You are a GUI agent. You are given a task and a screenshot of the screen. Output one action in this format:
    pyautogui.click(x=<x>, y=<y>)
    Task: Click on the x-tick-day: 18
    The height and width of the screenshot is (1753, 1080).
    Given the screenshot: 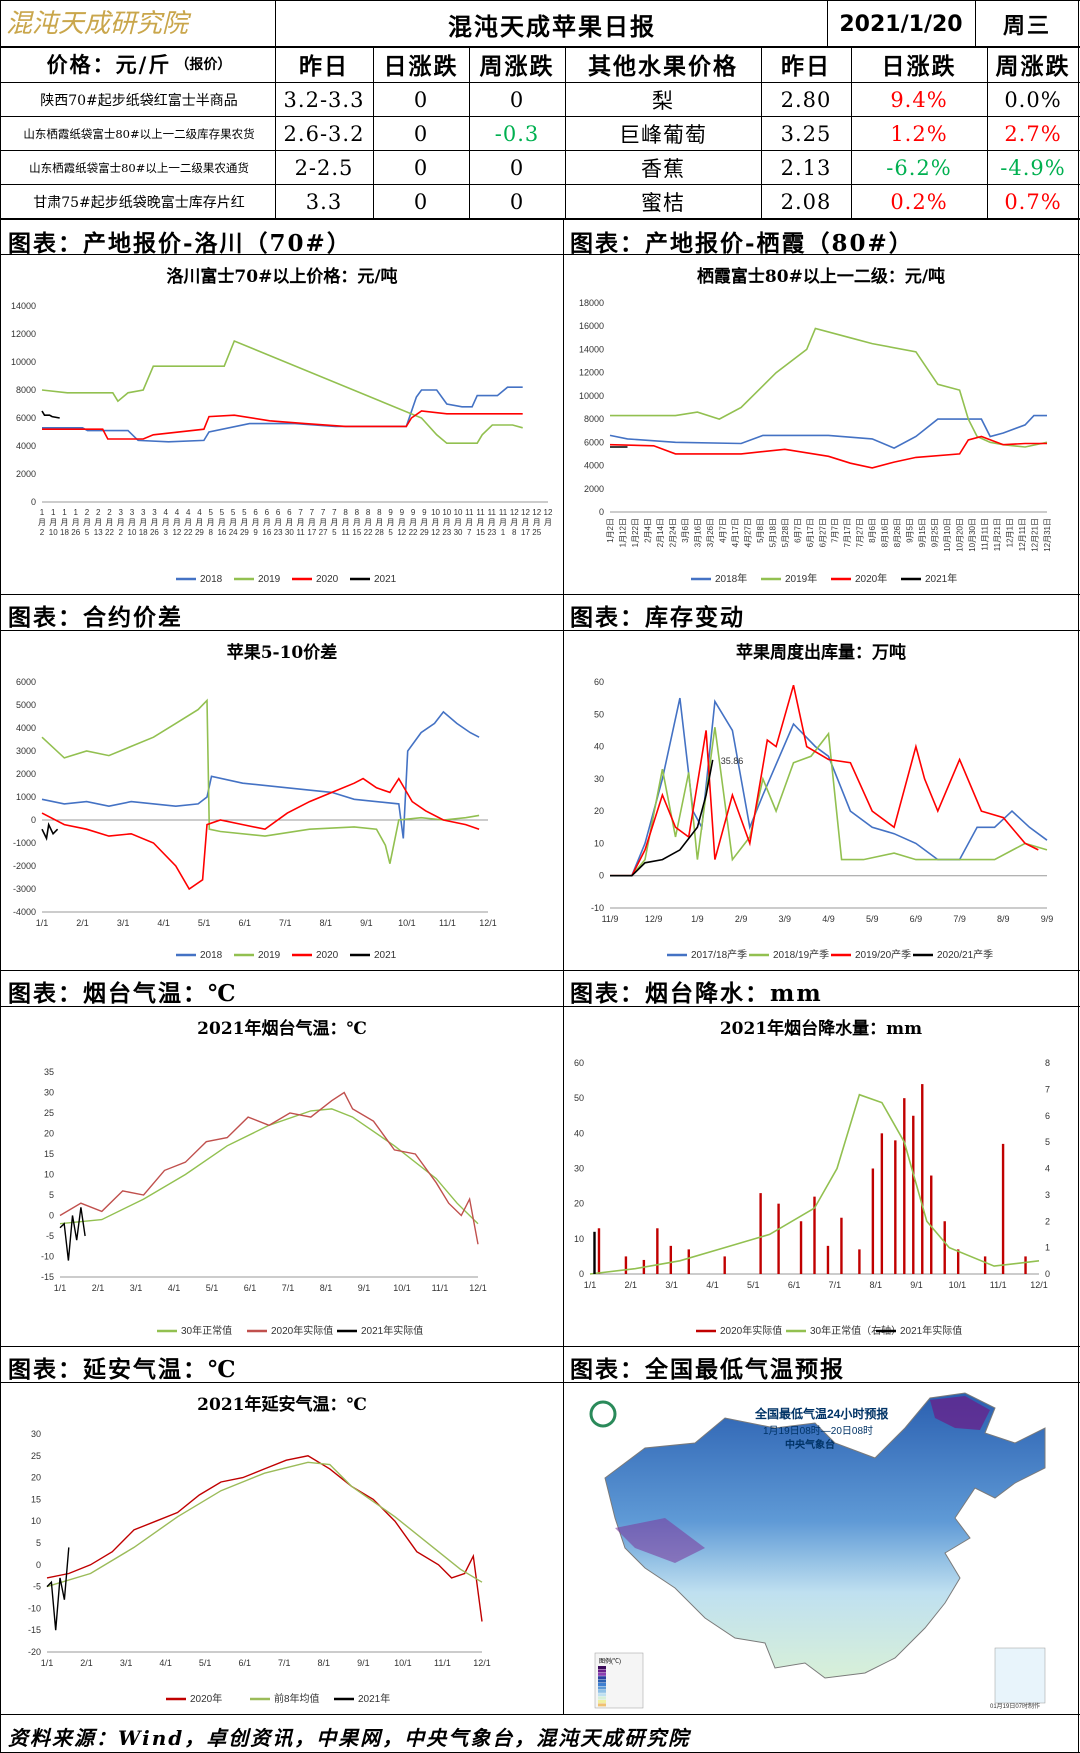 What is the action you would take?
    pyautogui.click(x=64, y=532)
    